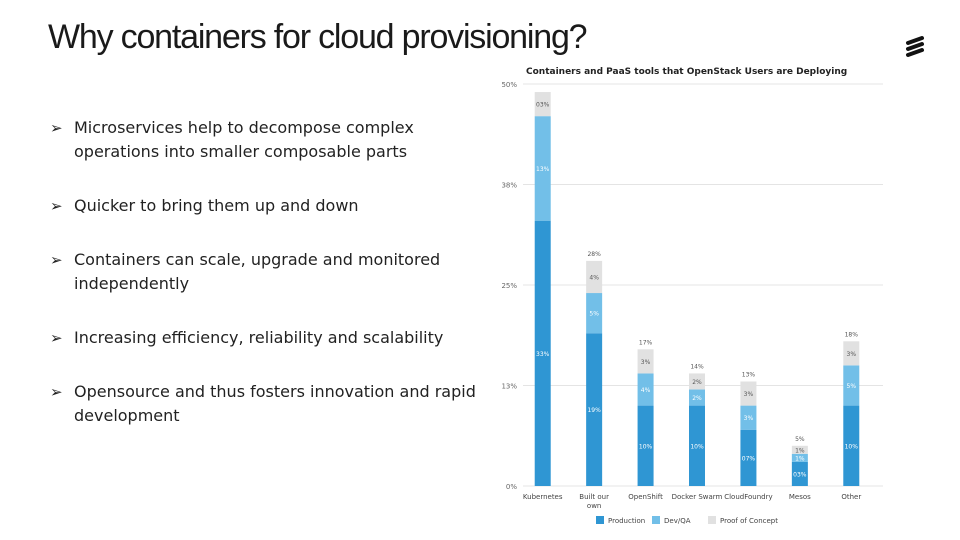 The width and height of the screenshot is (960, 540). Describe the element at coordinates (677, 521) in the screenshot. I see `legend-label: Dev/QA` at that location.